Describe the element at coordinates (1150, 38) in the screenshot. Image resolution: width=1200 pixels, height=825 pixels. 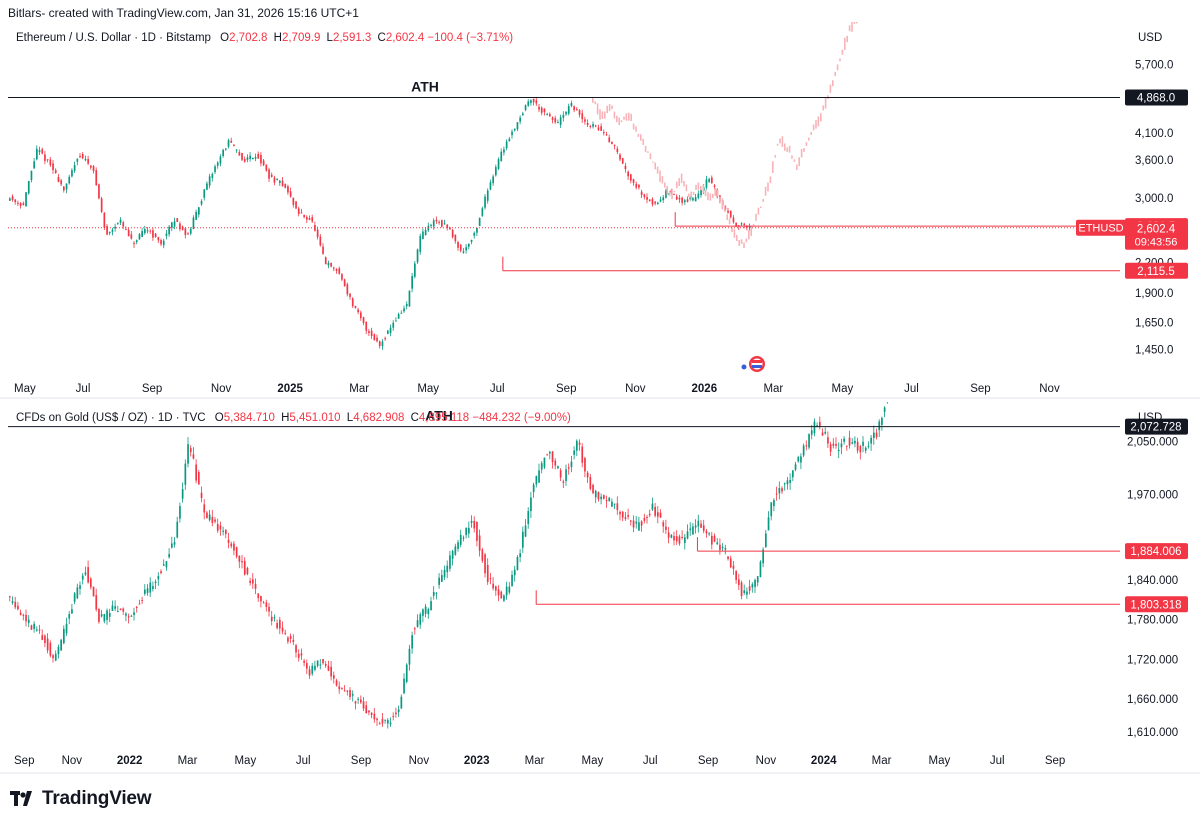
I see `eth-currency-button: USD` at that location.